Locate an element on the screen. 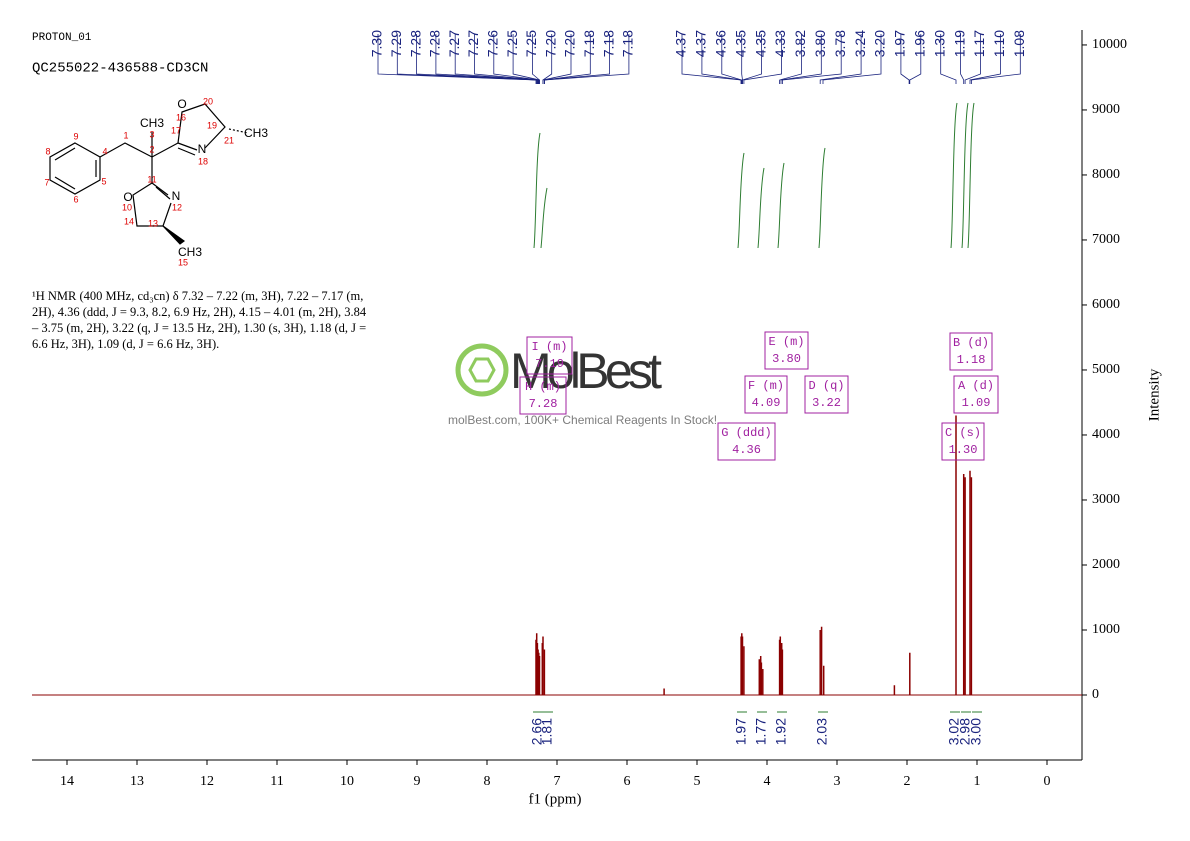  x-tick-label: 4 is located at coordinates (767, 781).